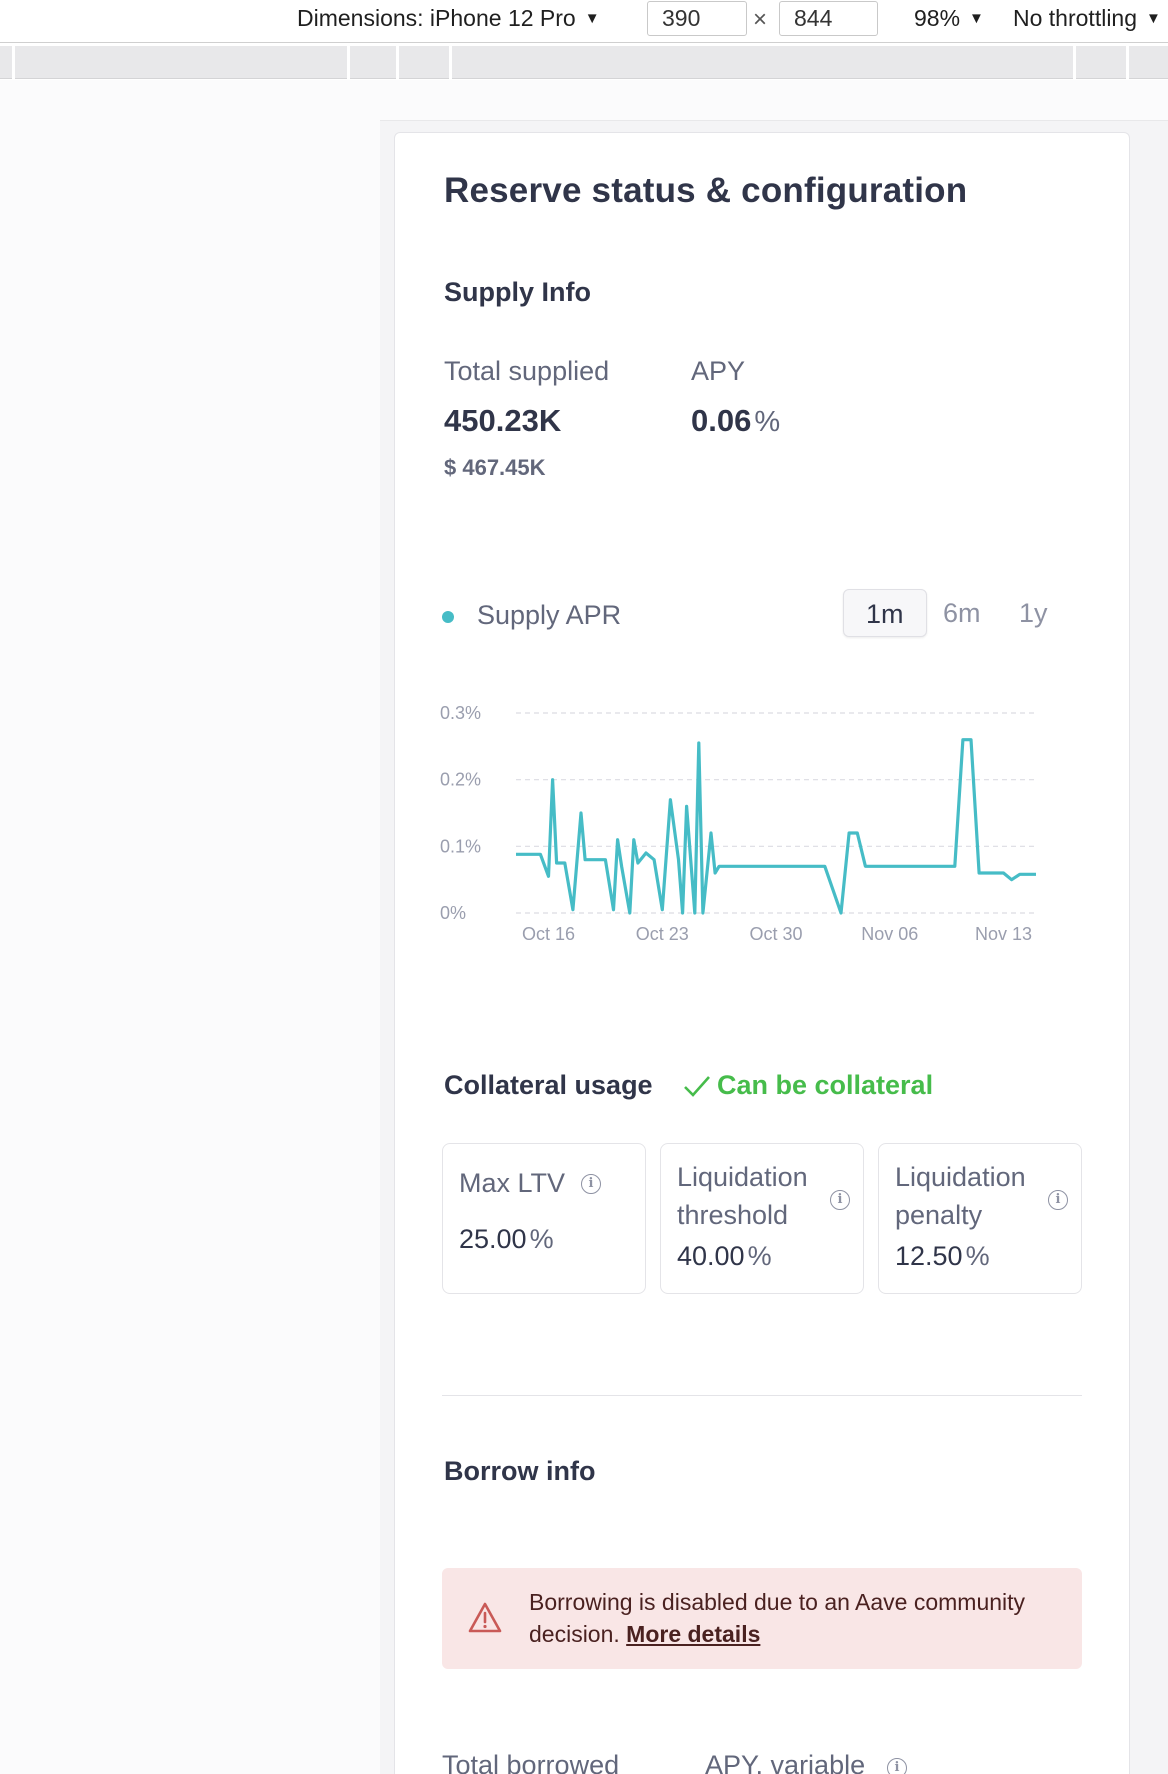 The height and width of the screenshot is (1774, 1168). I want to click on zoom-label: 98%, so click(937, 18).